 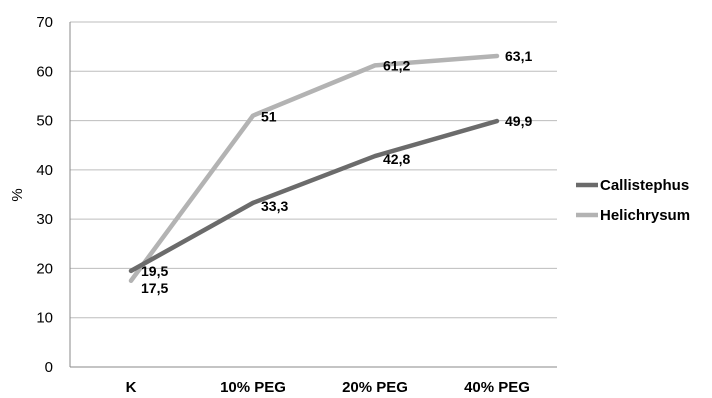 I want to click on data-label: 19,5, so click(x=154, y=271).